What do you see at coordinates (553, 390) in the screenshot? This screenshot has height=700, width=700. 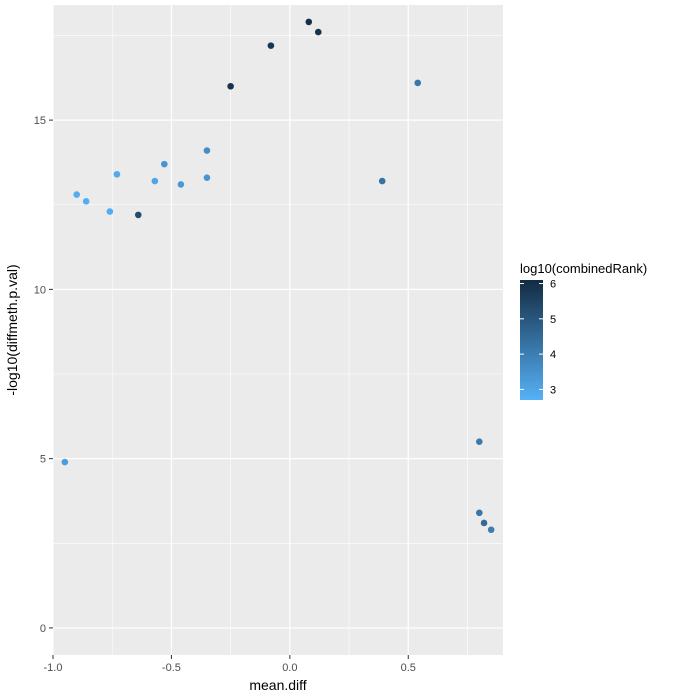 I see `legend-tick-label: 3` at bounding box center [553, 390].